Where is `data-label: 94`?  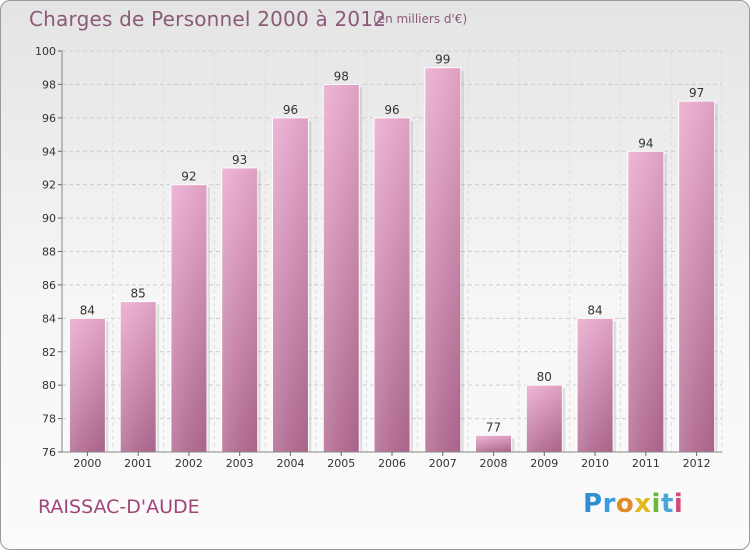 data-label: 94 is located at coordinates (645, 143).